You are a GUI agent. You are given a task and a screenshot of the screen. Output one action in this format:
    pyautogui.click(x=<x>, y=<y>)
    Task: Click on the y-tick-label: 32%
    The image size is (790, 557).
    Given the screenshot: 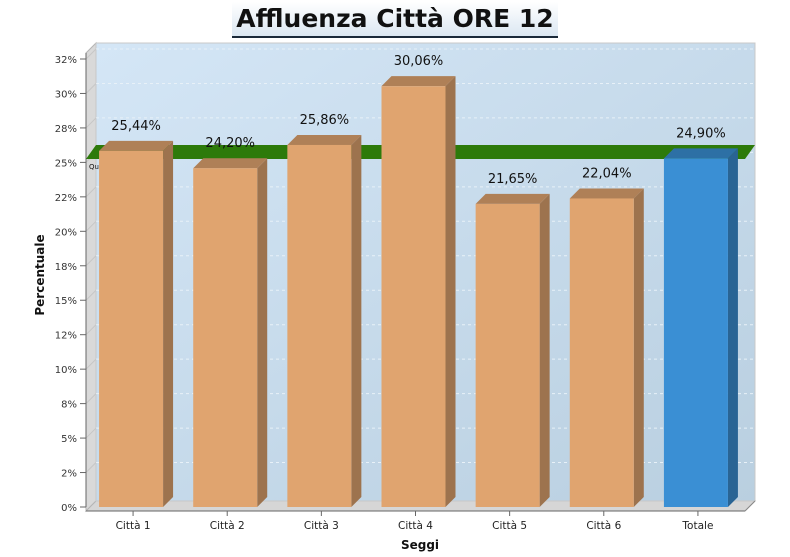 What is the action you would take?
    pyautogui.click(x=66, y=60)
    